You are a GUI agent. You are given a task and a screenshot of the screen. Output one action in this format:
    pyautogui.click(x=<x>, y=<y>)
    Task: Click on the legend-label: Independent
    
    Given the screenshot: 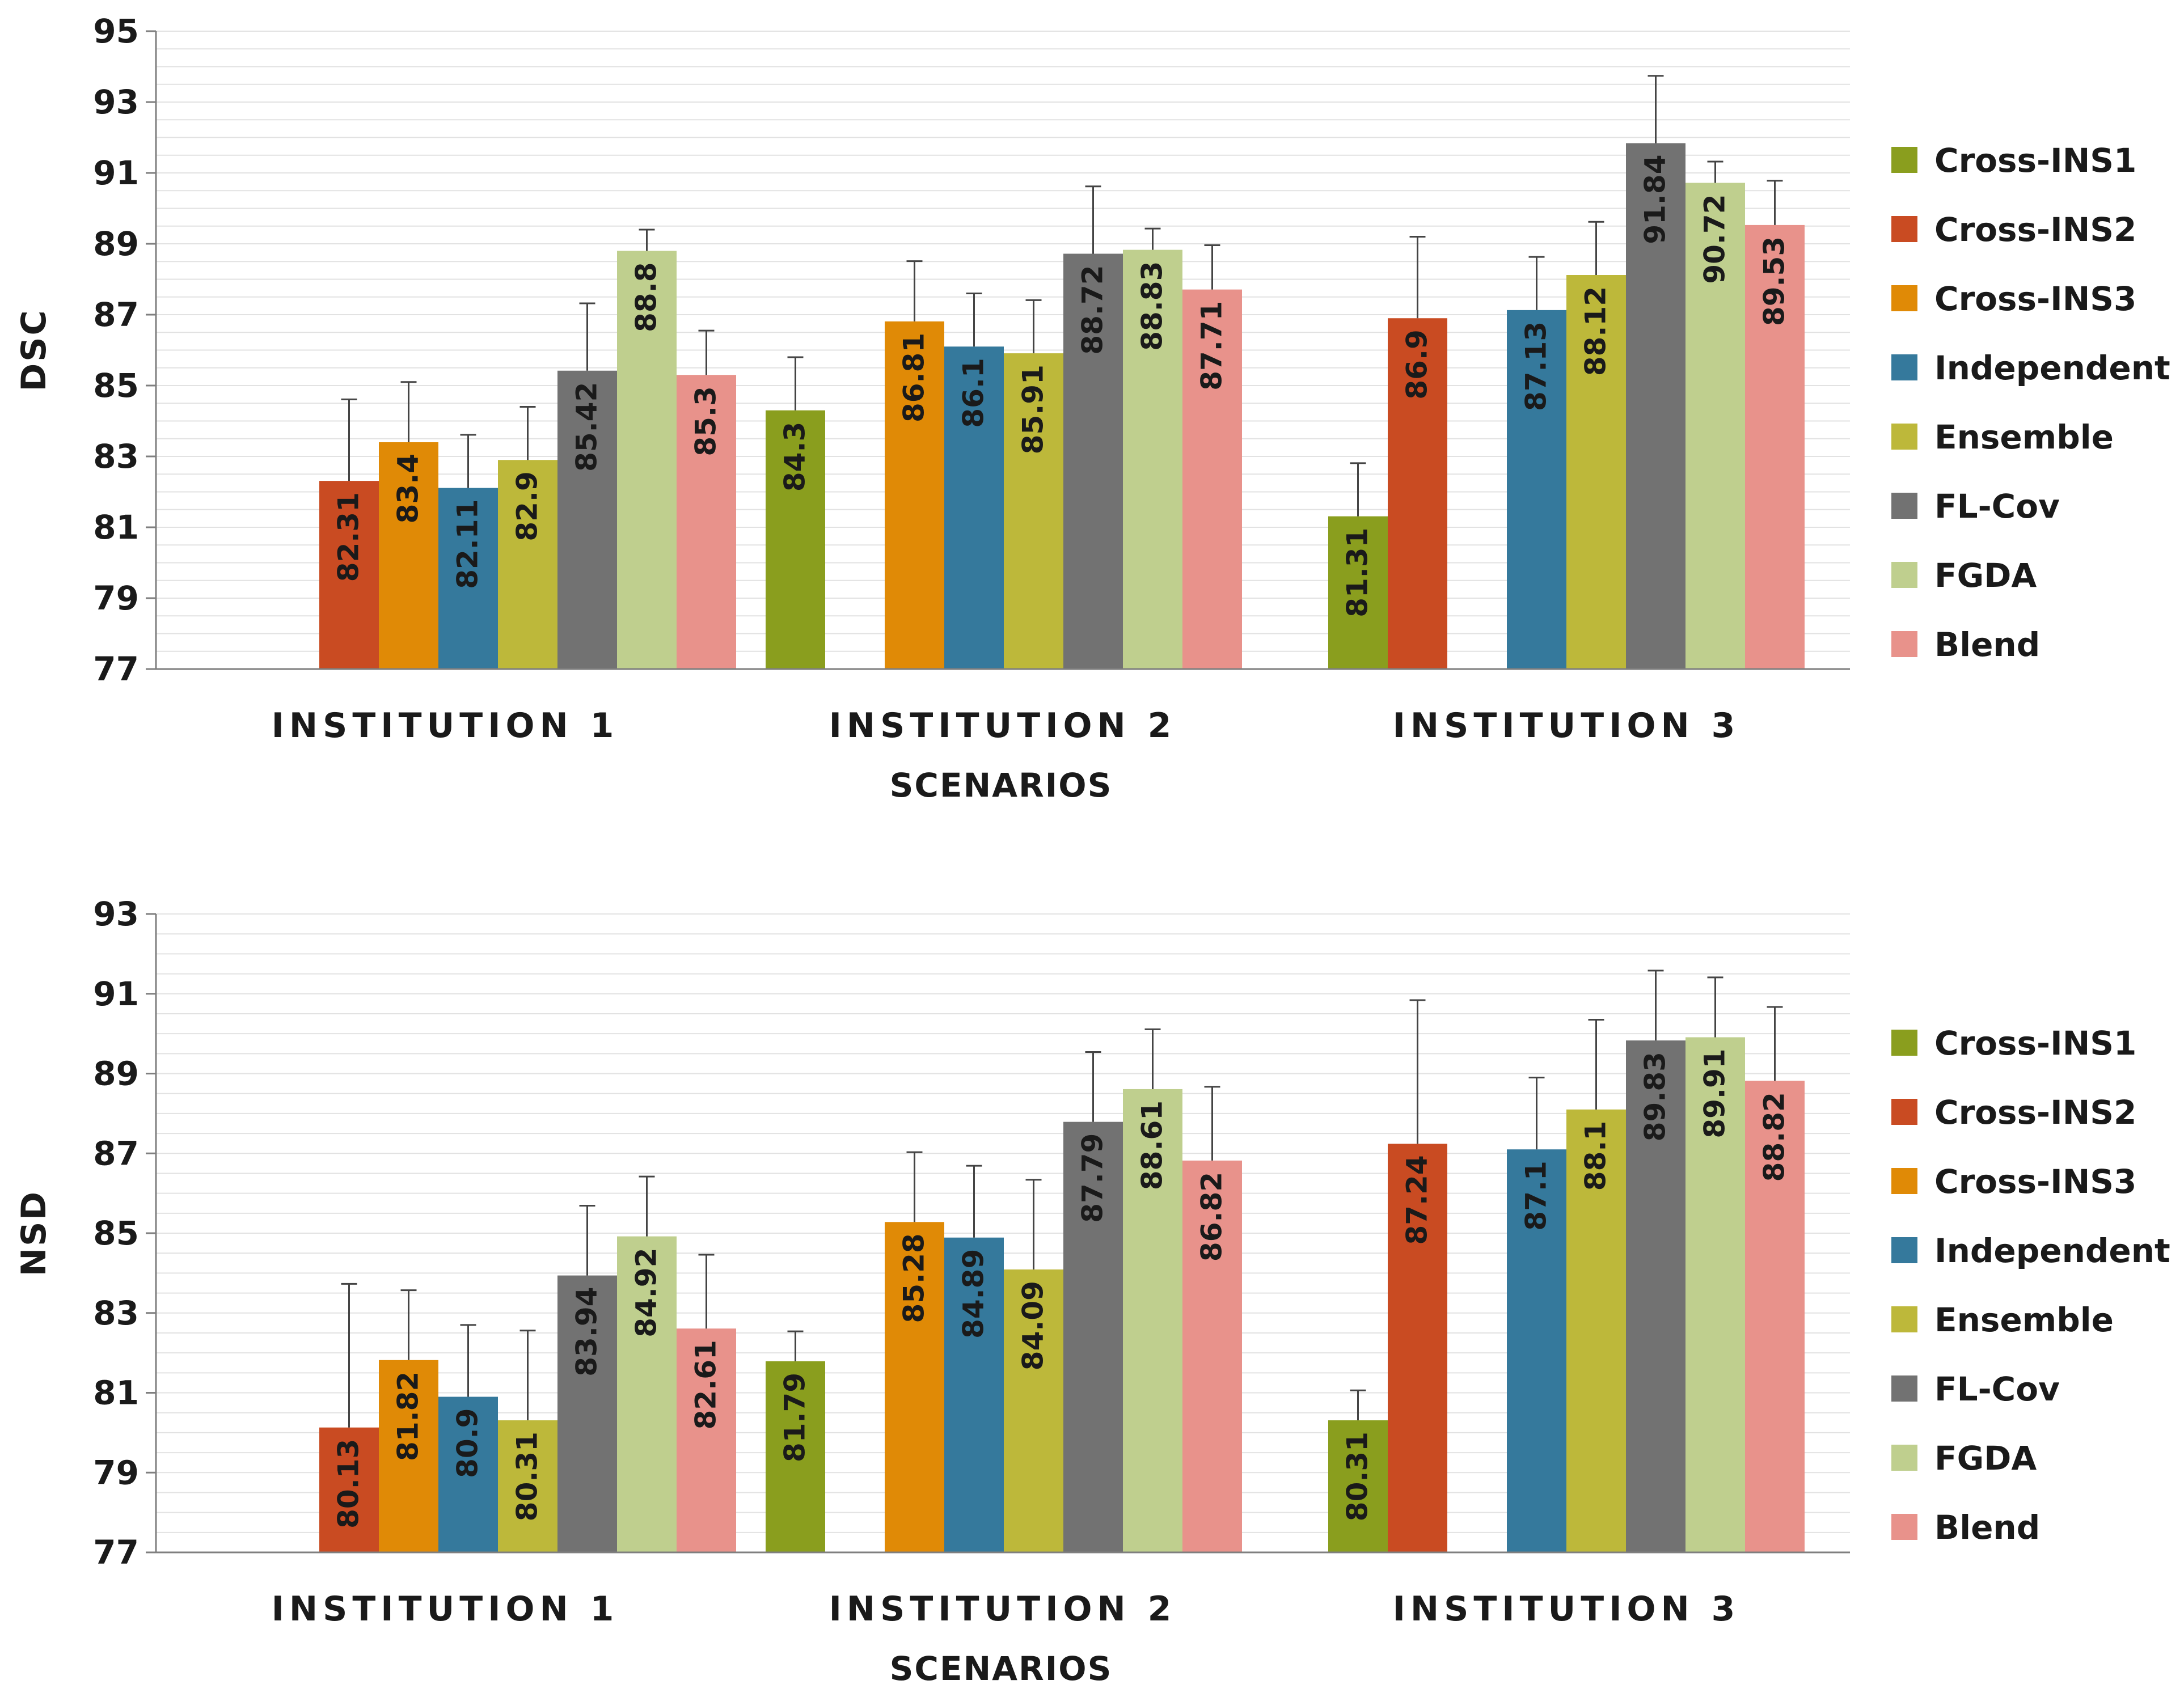 What is the action you would take?
    pyautogui.click(x=2052, y=1250)
    